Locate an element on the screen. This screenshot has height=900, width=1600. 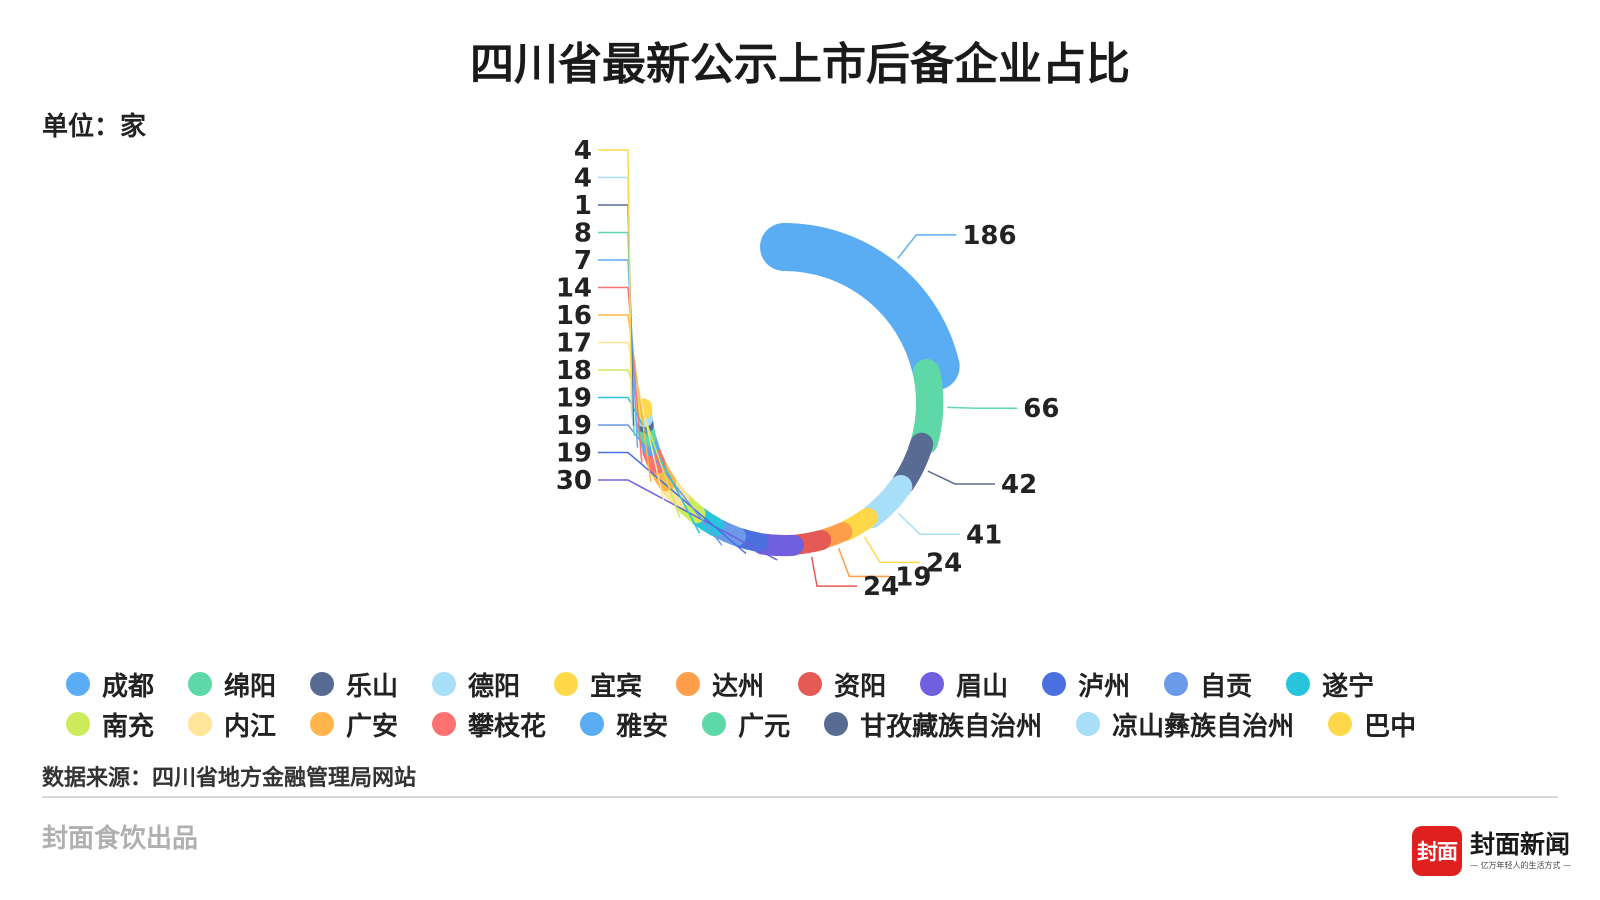
legend-label: 凉山彝族自治州 is located at coordinates (1203, 726).